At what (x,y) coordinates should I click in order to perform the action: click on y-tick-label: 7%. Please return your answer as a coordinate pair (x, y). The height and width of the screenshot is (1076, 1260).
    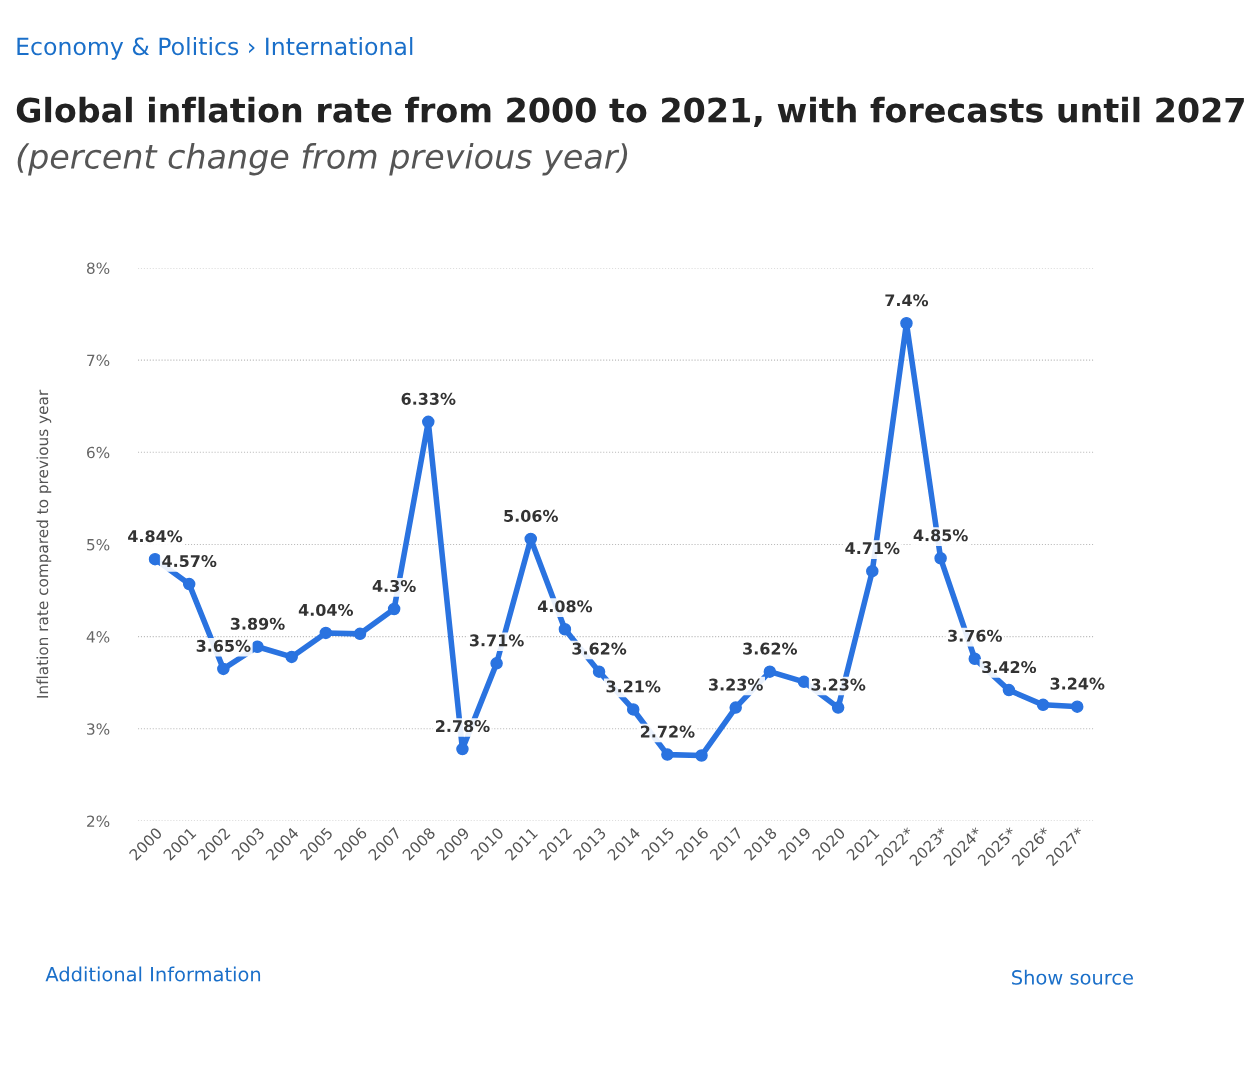
    Looking at the image, I should click on (98, 360).